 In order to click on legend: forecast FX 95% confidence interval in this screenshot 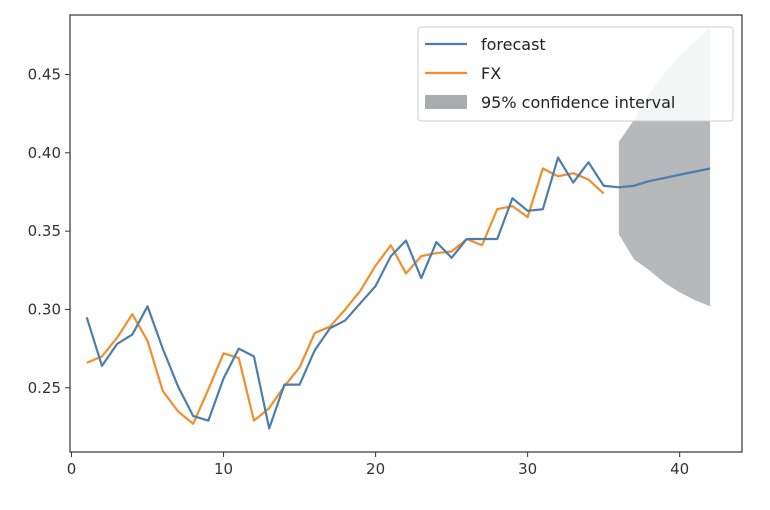, I will do `click(575, 74)`.